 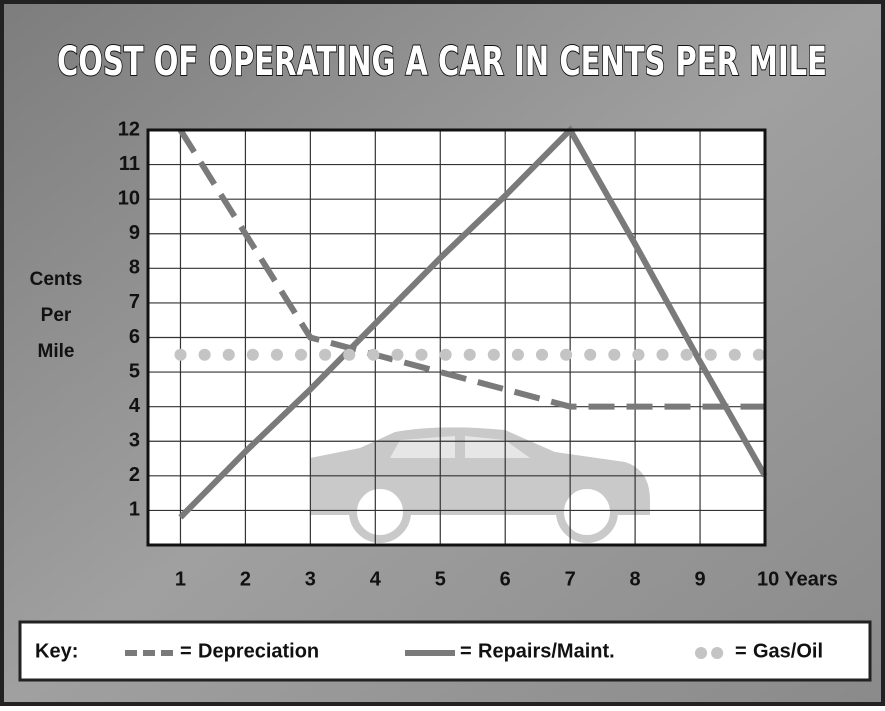 I want to click on x-tick-label: 10 Years, so click(x=797, y=579).